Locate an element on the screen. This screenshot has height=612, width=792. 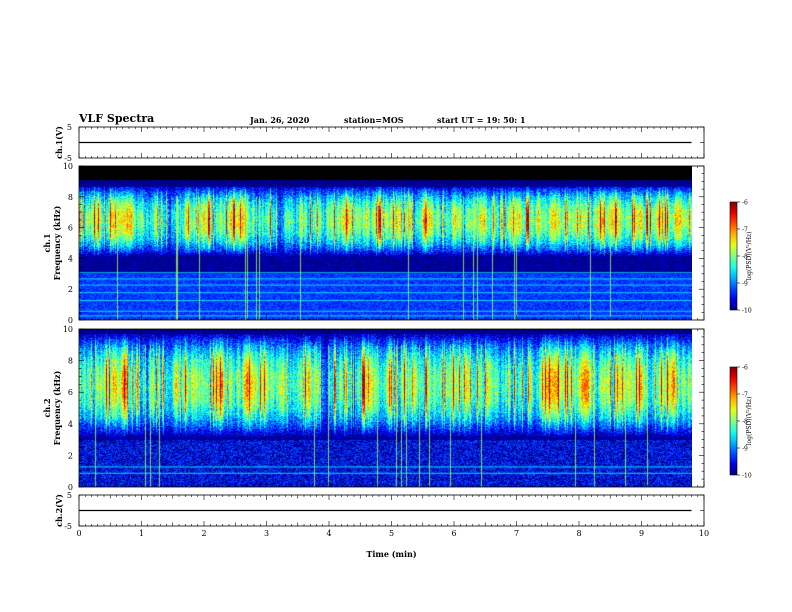
colorbar-ch1 is located at coordinates (733, 256).